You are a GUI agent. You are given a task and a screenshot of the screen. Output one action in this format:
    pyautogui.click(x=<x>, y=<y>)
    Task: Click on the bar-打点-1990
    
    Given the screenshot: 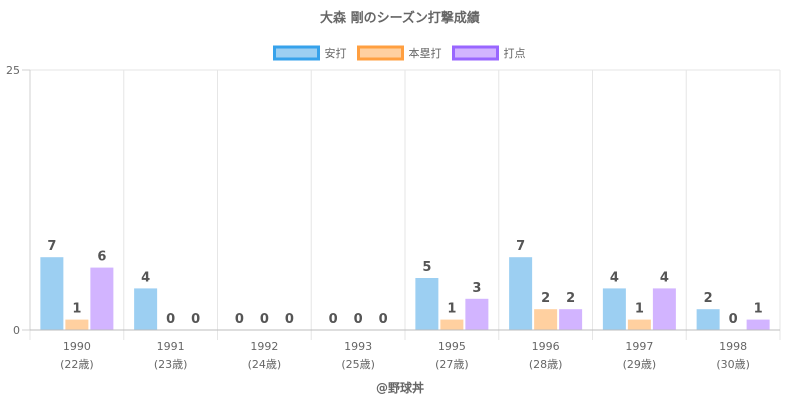 What is the action you would take?
    pyautogui.click(x=102, y=298)
    